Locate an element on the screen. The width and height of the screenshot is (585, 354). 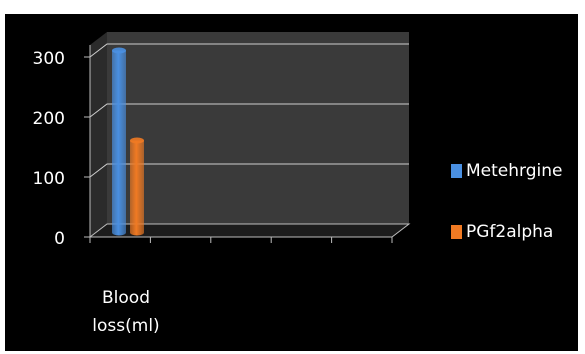
y-tick-label-0: 0 is located at coordinates (59, 239).